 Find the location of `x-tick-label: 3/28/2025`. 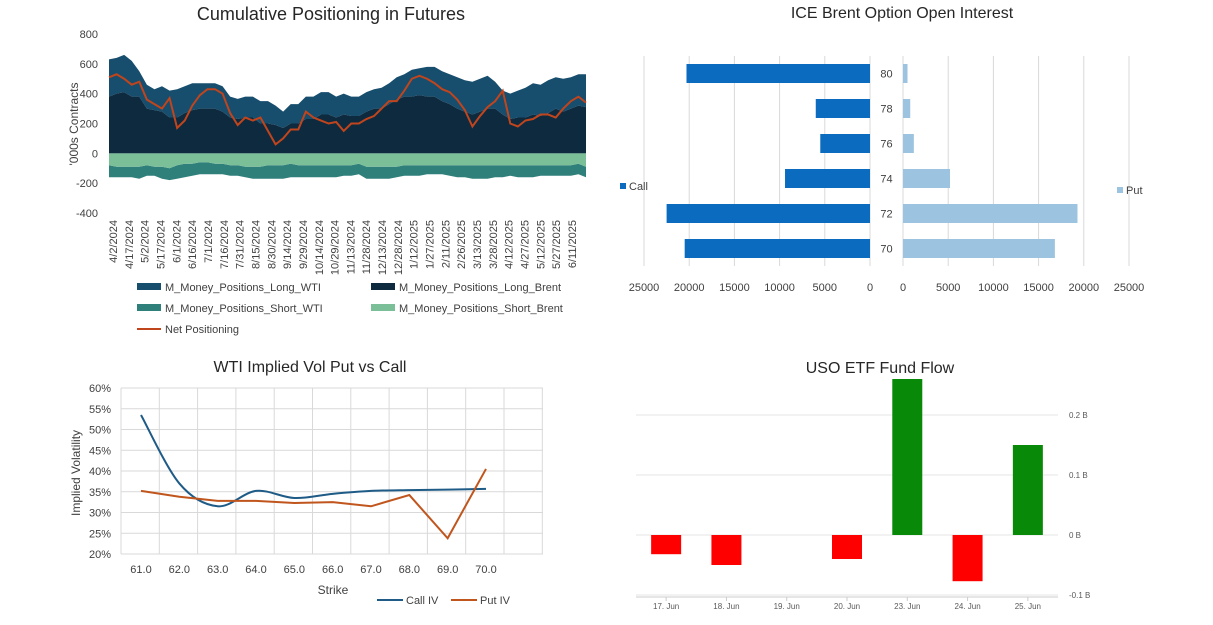

x-tick-label: 3/28/2025 is located at coordinates (494, 244).